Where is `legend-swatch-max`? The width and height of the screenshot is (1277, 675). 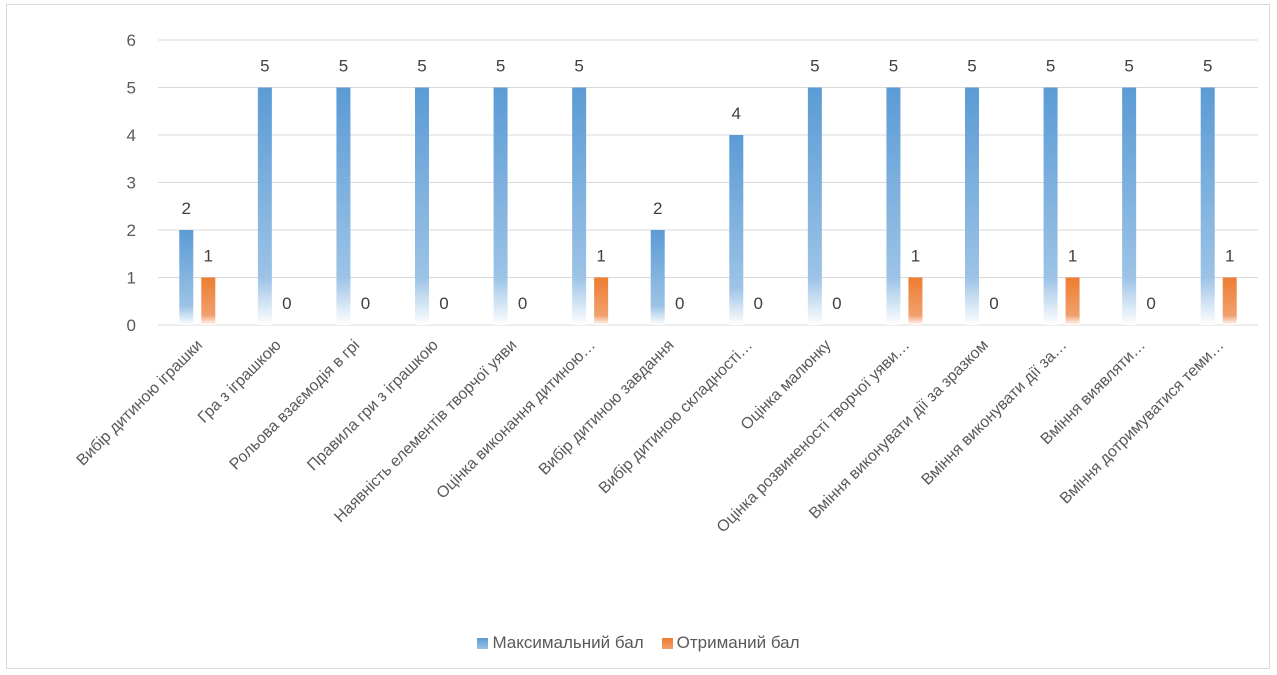 legend-swatch-max is located at coordinates (483, 643).